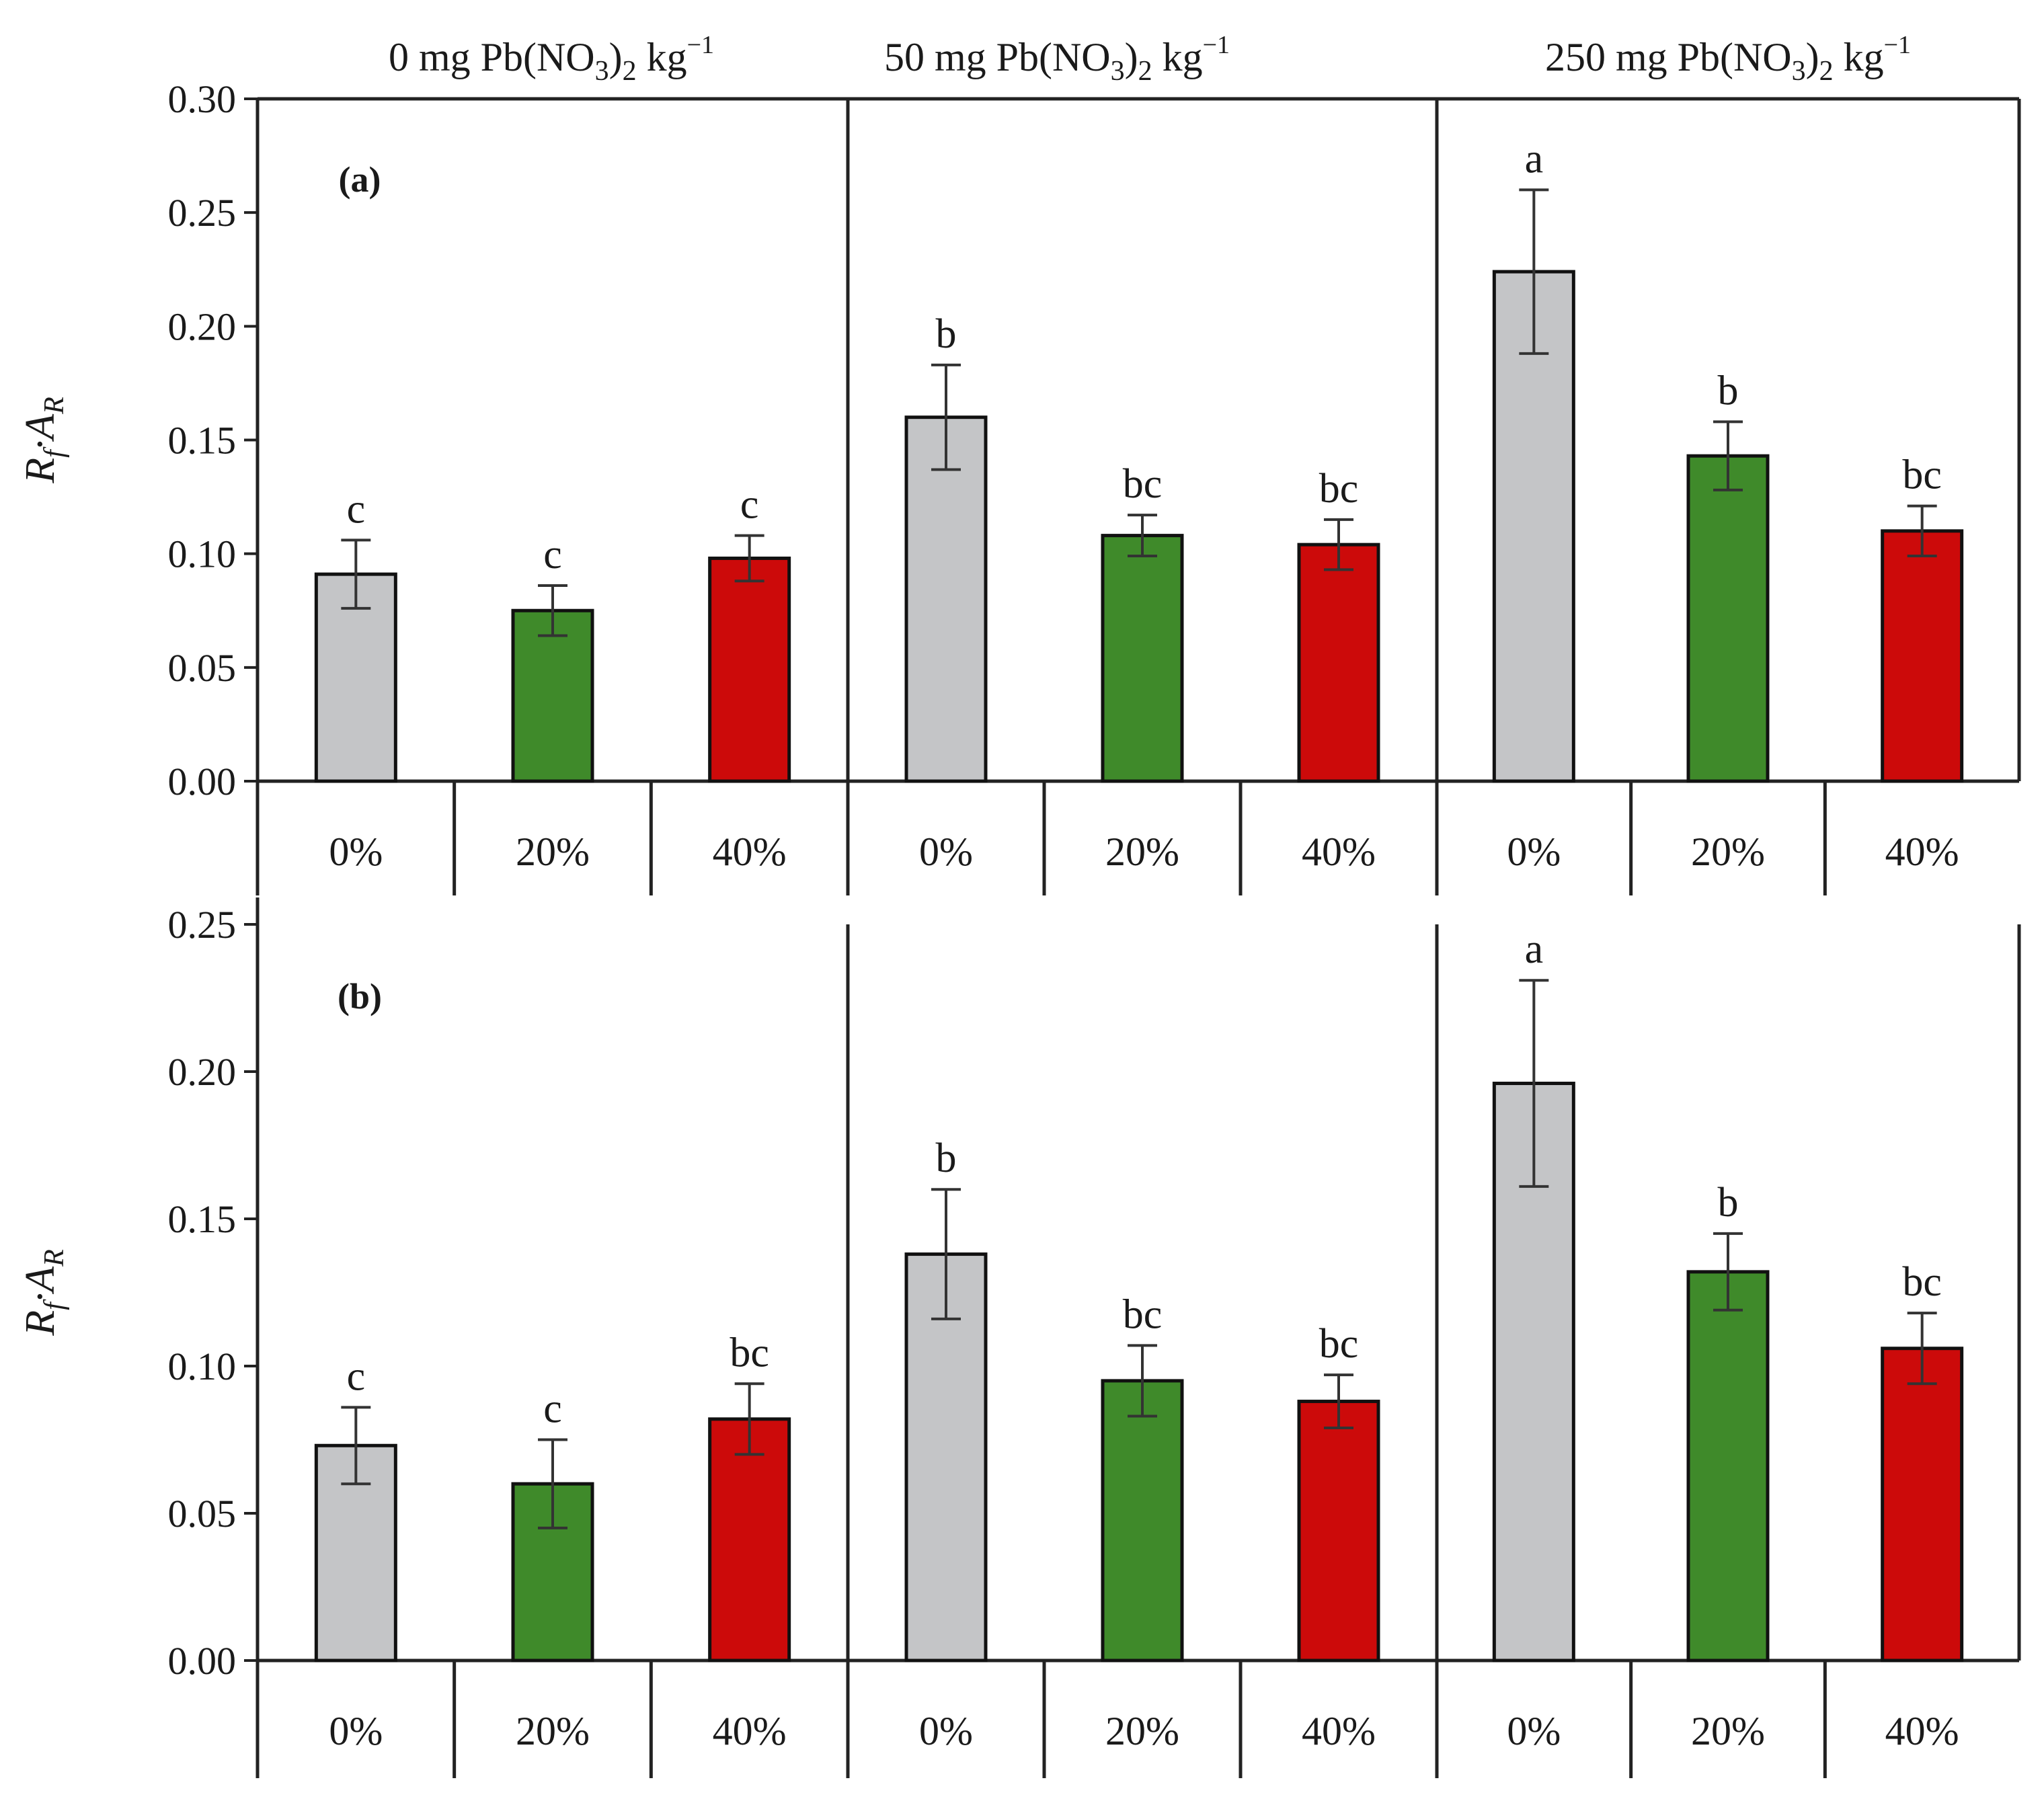 The height and width of the screenshot is (1799, 2044). What do you see at coordinates (202, 99) in the screenshot?
I see `y-tick-label: 0.30` at bounding box center [202, 99].